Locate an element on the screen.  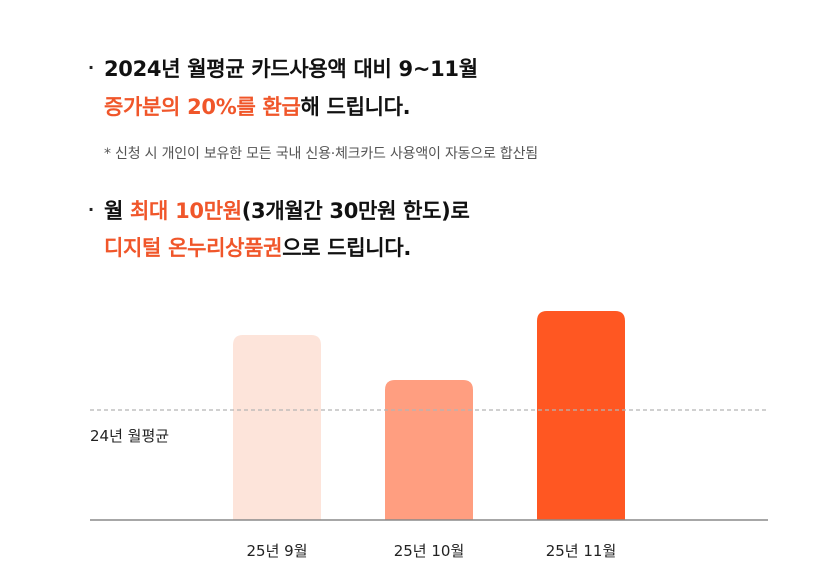
headline-2-line-1: 월 최대 10만원(3개월간 30만원 한도)로 is located at coordinates (287, 210).